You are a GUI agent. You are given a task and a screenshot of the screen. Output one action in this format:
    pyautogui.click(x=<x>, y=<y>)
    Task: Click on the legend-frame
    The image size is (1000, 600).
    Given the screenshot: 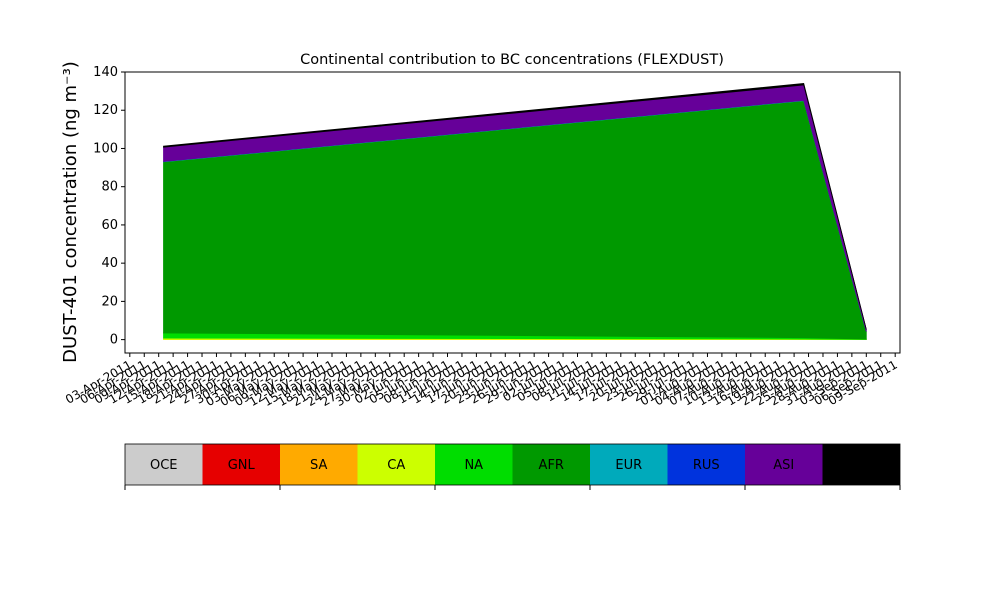 What is the action you would take?
    pyautogui.click(x=512, y=464)
    